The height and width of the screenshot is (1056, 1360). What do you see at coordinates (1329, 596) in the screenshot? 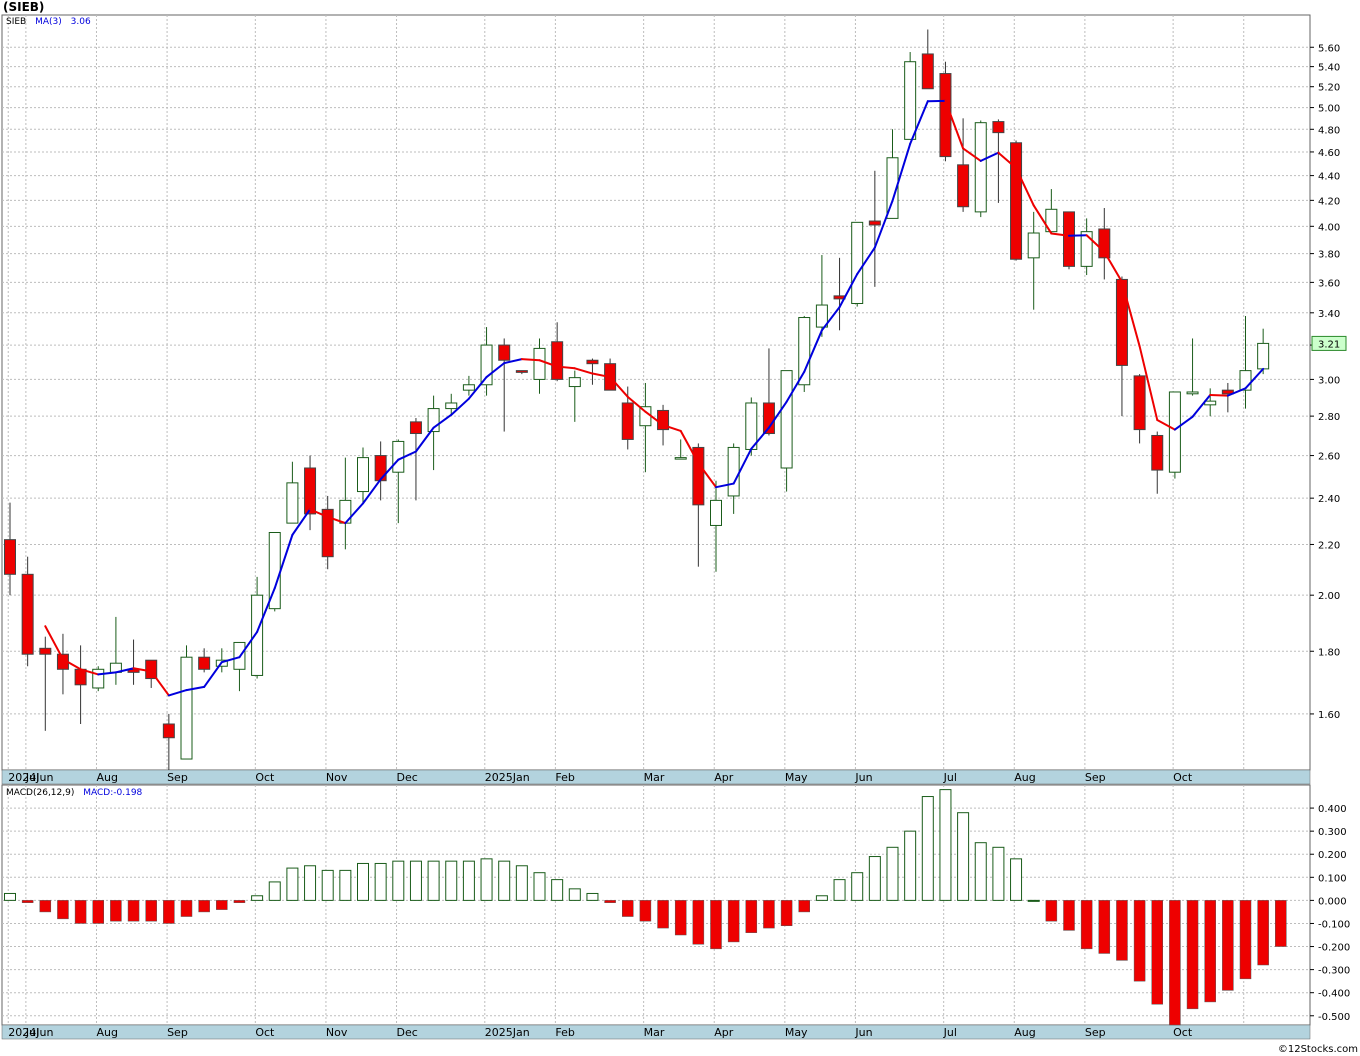
I see `price-y-tick-label: 2.00` at bounding box center [1329, 596].